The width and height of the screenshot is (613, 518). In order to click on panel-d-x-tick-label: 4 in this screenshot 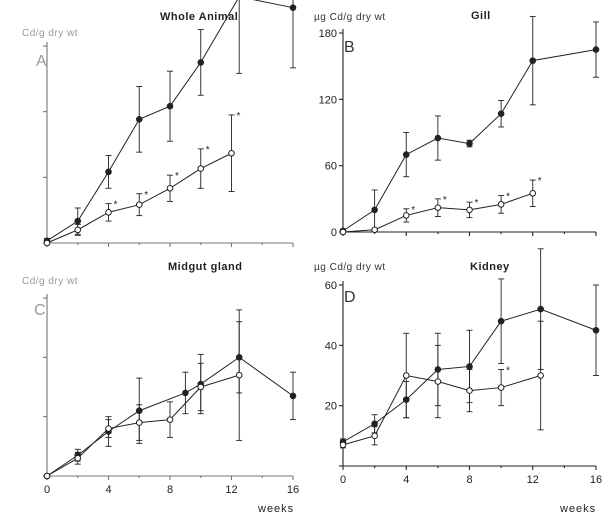, I will do `click(406, 480)`.